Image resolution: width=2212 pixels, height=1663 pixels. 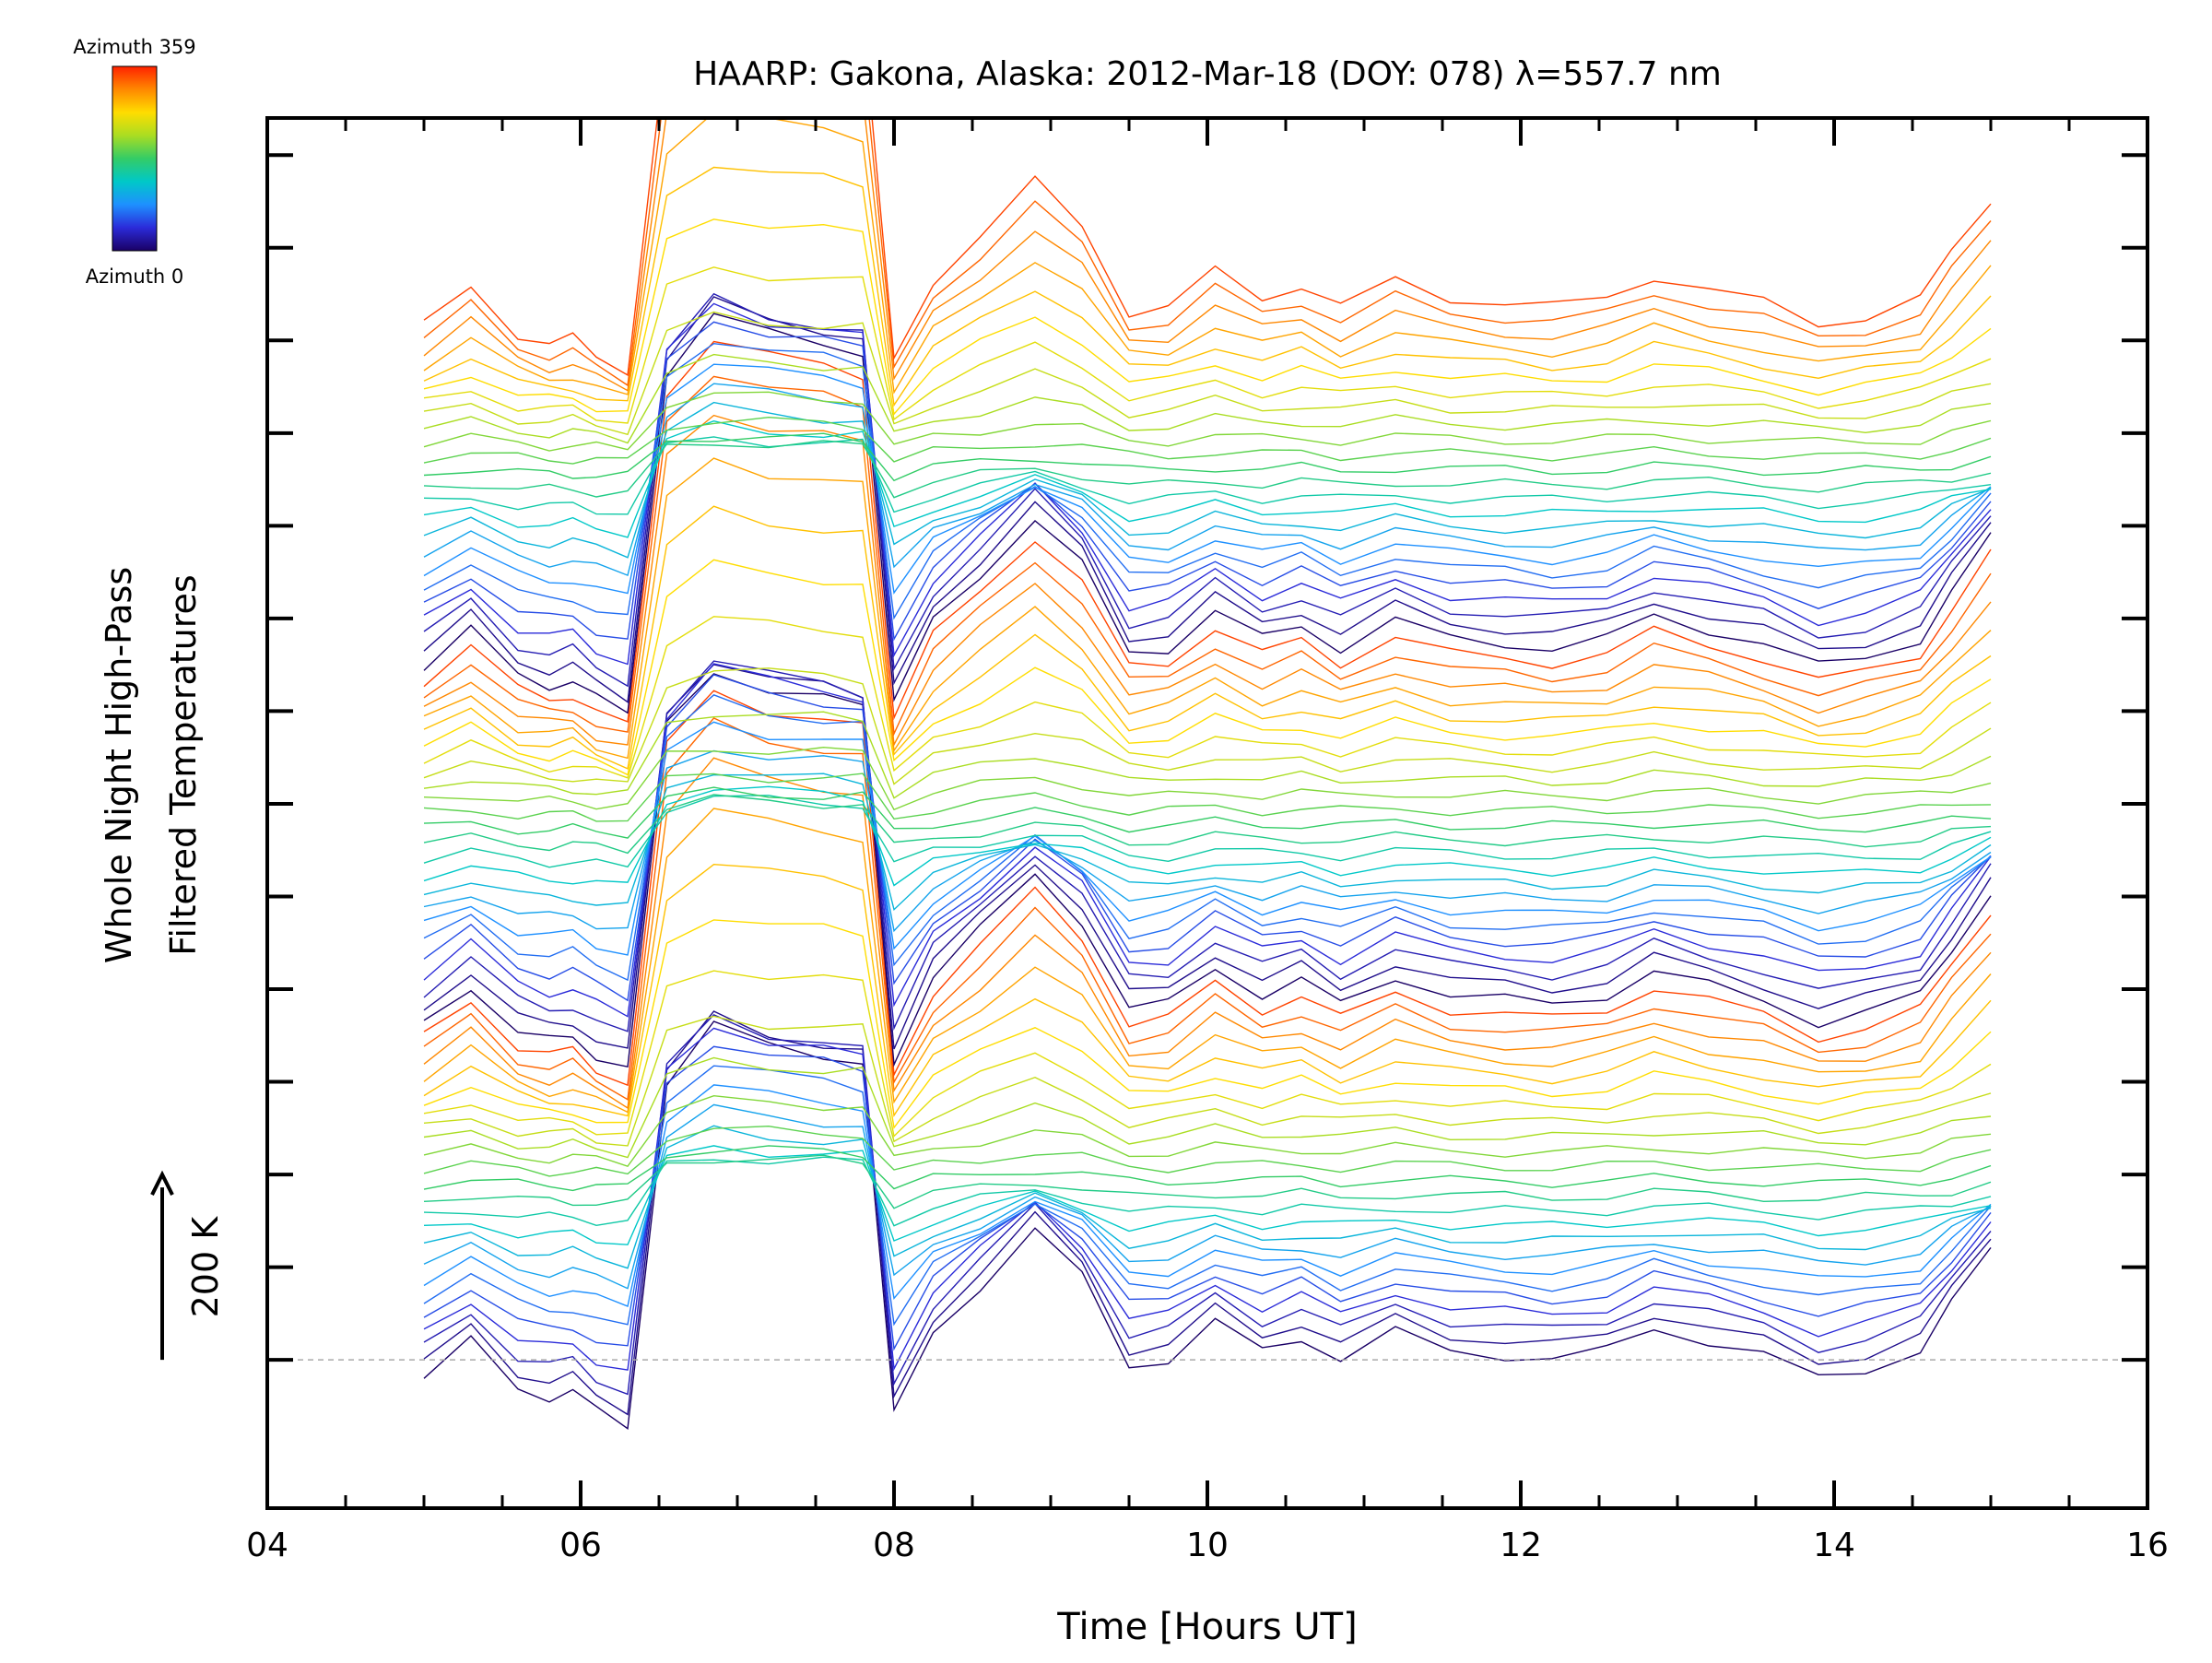 I want to click on scale-bar: 200 K, so click(x=188, y=1265).